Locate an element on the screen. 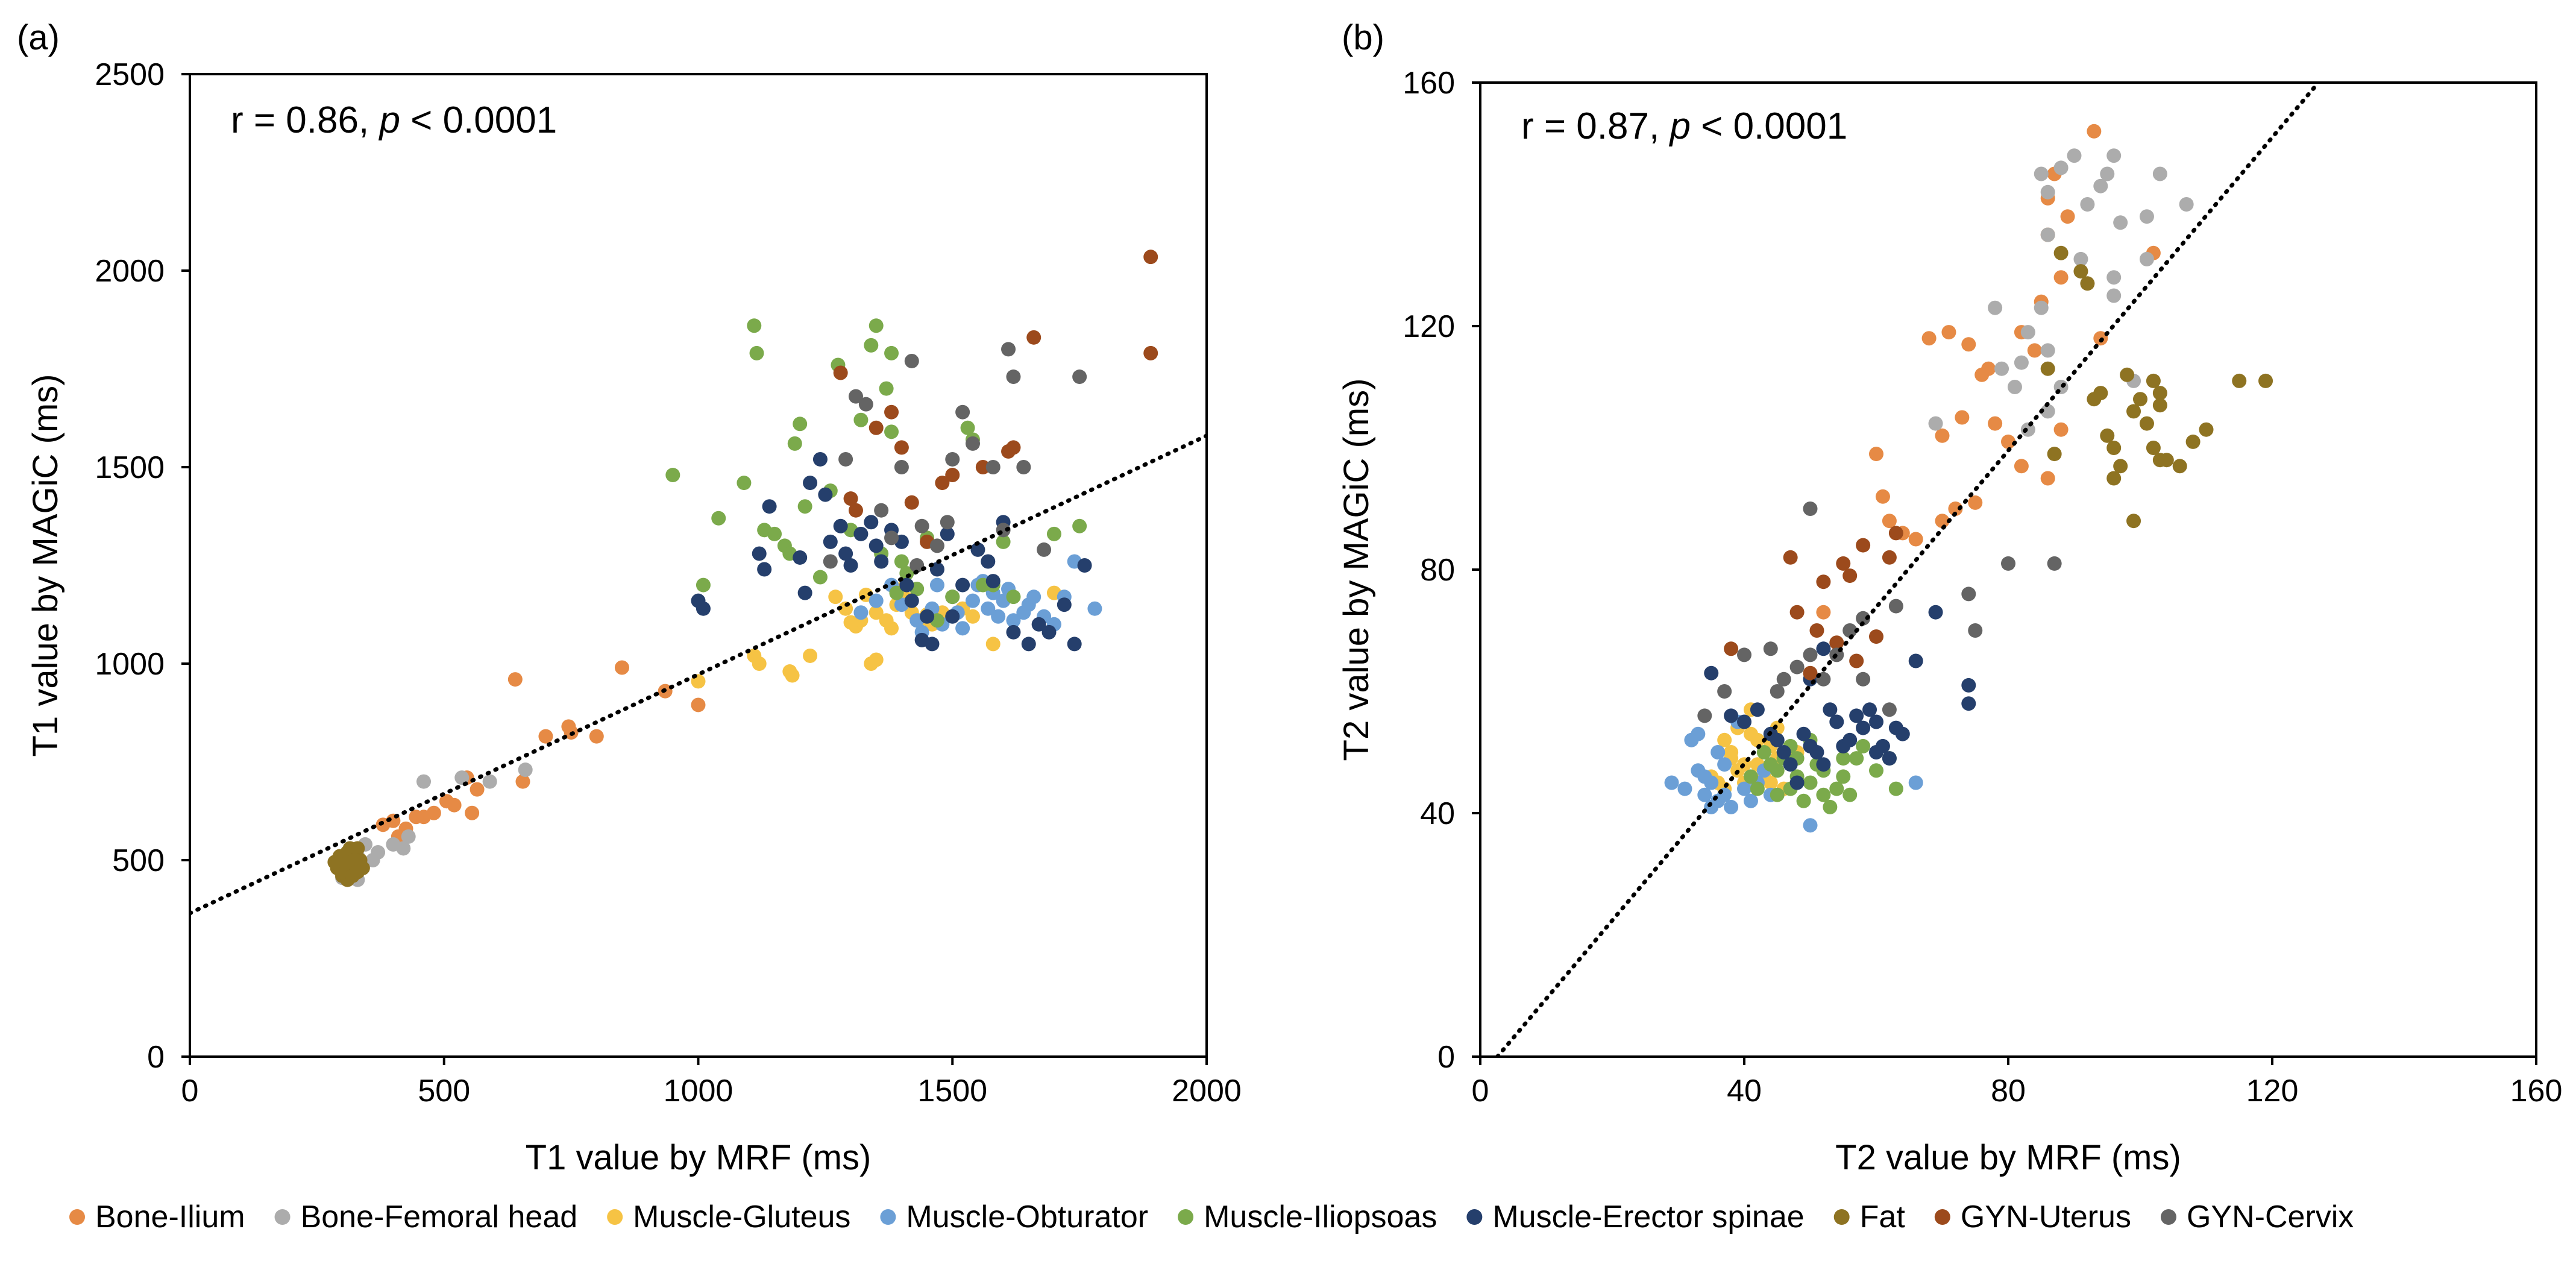 The height and width of the screenshot is (1261, 2576). x-tick-label: 40 is located at coordinates (1744, 1091).